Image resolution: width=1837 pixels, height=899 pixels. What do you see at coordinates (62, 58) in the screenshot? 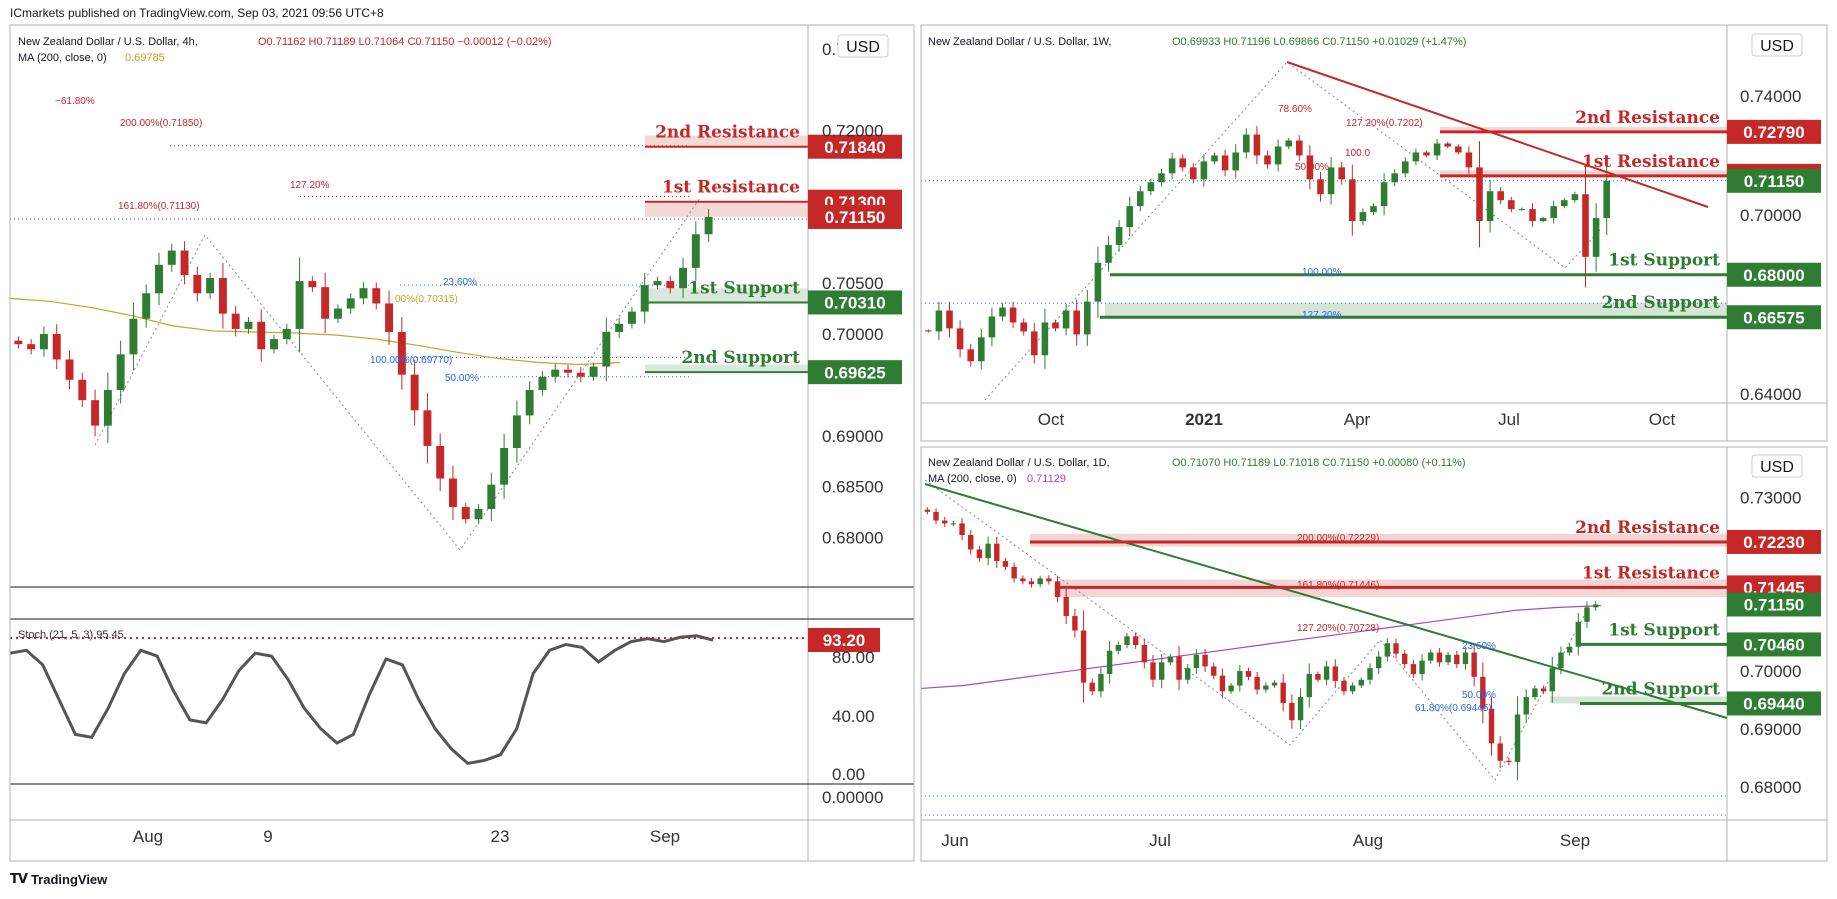
I see `ma-label: MA (200, close, 0)` at bounding box center [62, 58].